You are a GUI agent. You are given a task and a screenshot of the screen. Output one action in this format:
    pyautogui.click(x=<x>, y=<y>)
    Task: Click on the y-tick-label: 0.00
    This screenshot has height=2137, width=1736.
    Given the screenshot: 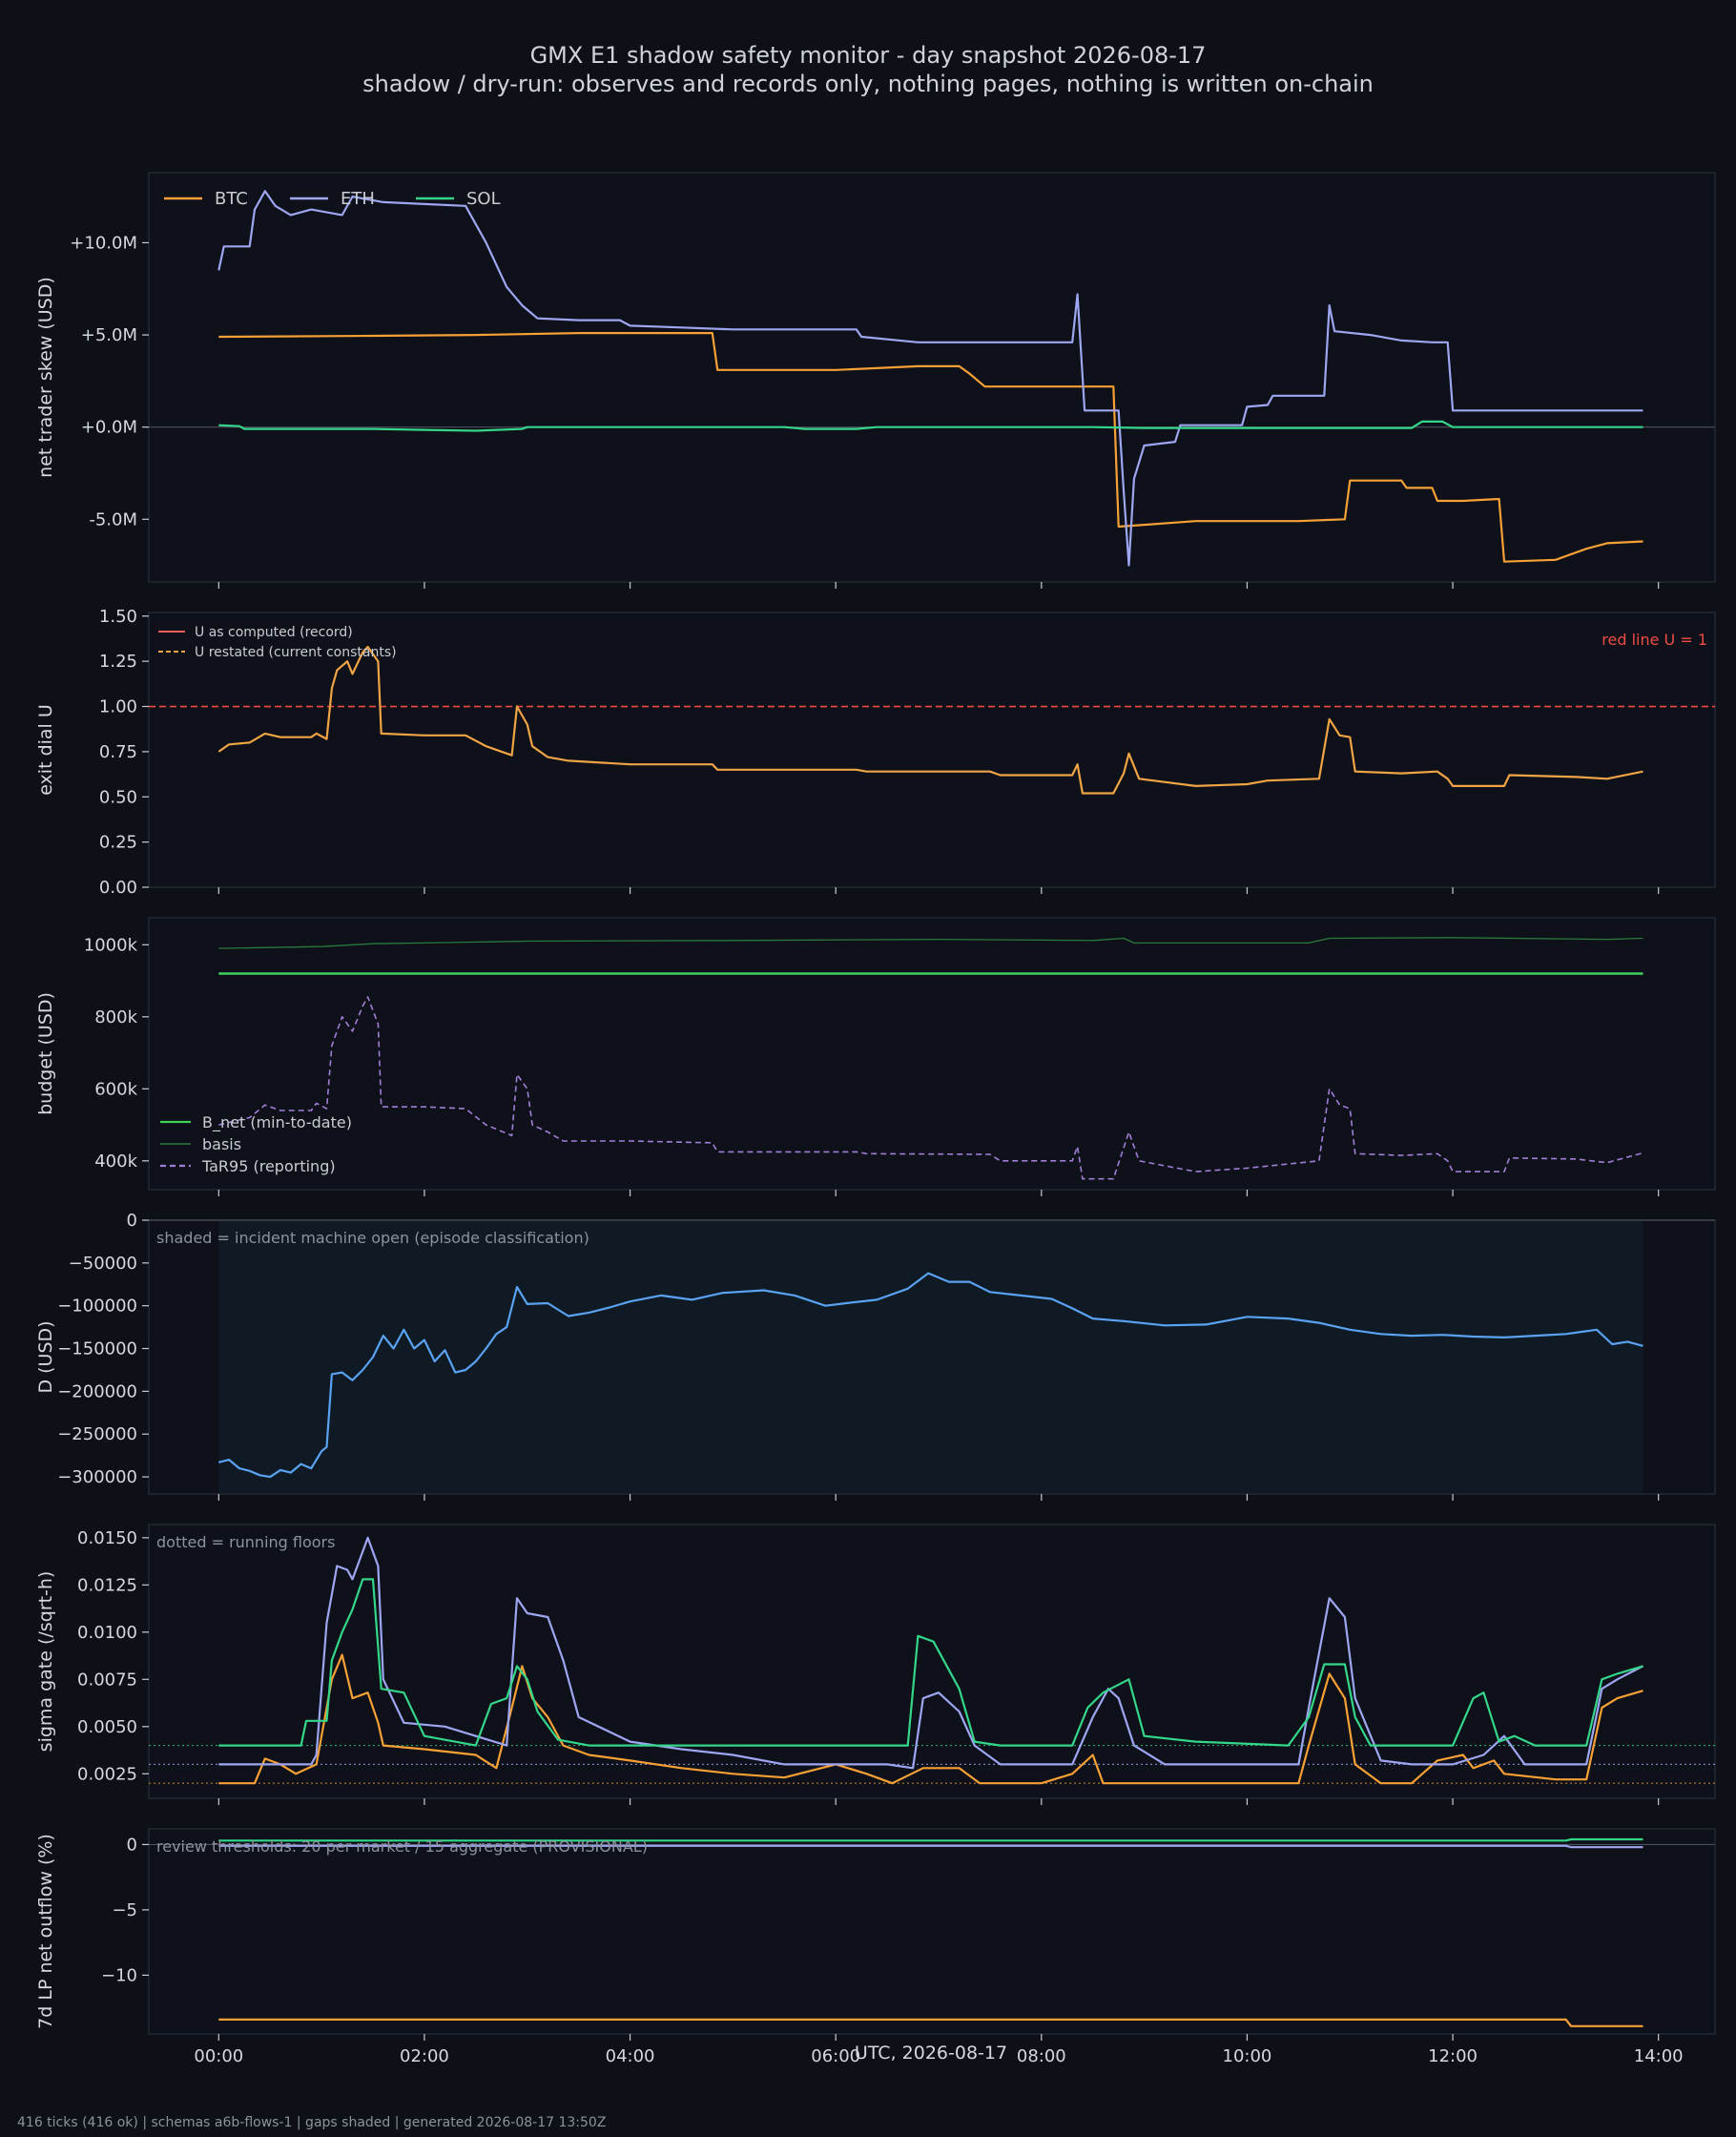 What is the action you would take?
    pyautogui.click(x=118, y=888)
    